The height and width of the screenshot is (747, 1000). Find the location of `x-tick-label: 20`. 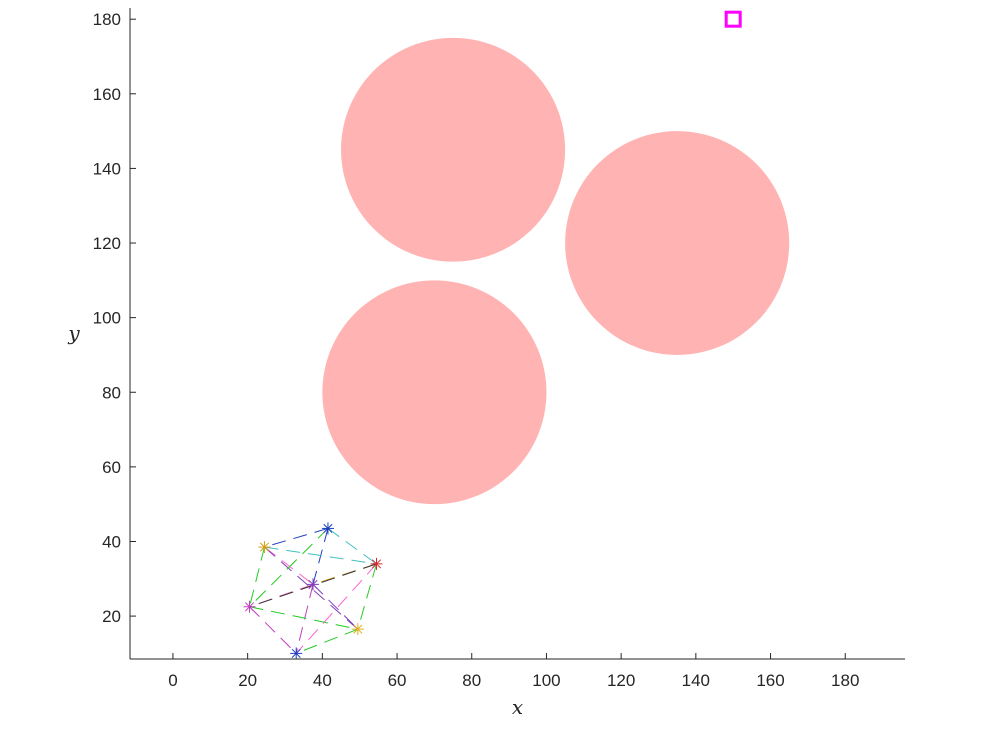

x-tick-label: 20 is located at coordinates (247, 680).